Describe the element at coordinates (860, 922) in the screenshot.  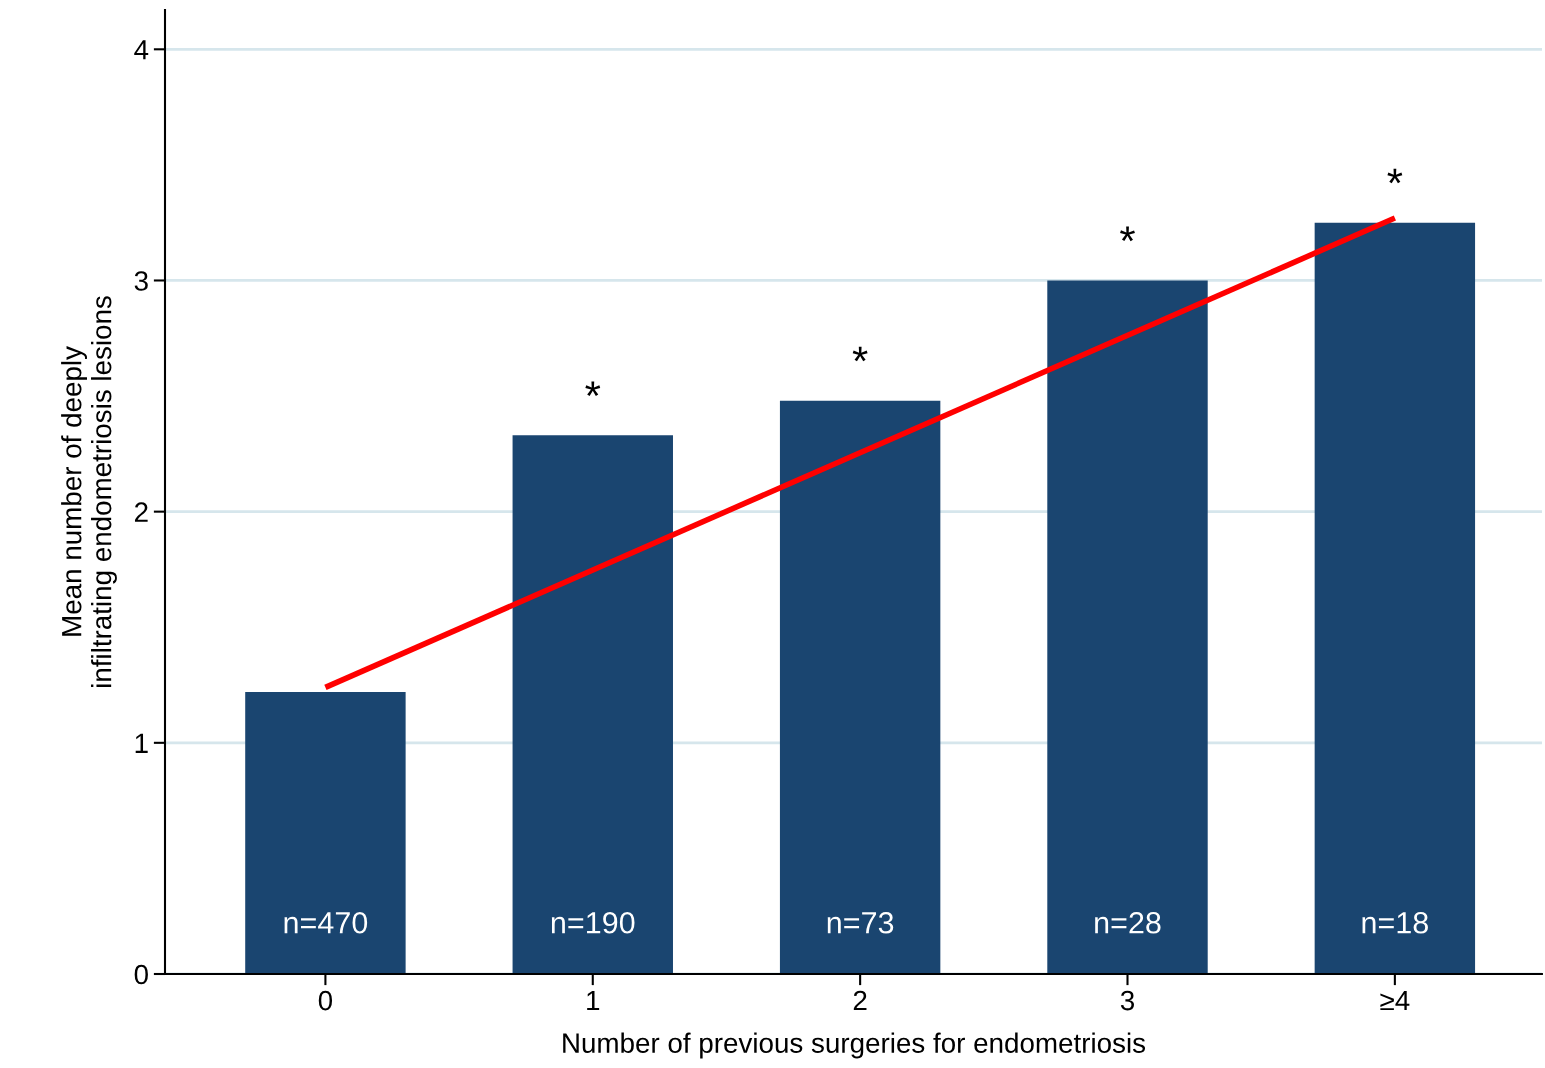
I see `annotation: n=73` at that location.